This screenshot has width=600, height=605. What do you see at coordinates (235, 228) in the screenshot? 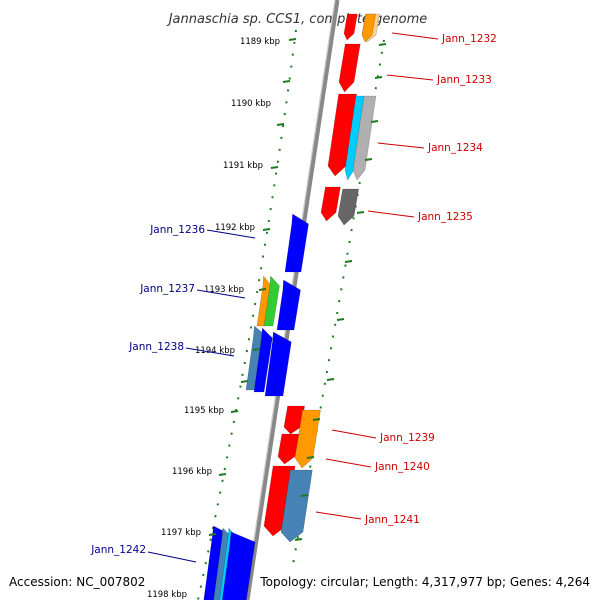
I see `kbp-label: 1192 kbp` at bounding box center [235, 228].